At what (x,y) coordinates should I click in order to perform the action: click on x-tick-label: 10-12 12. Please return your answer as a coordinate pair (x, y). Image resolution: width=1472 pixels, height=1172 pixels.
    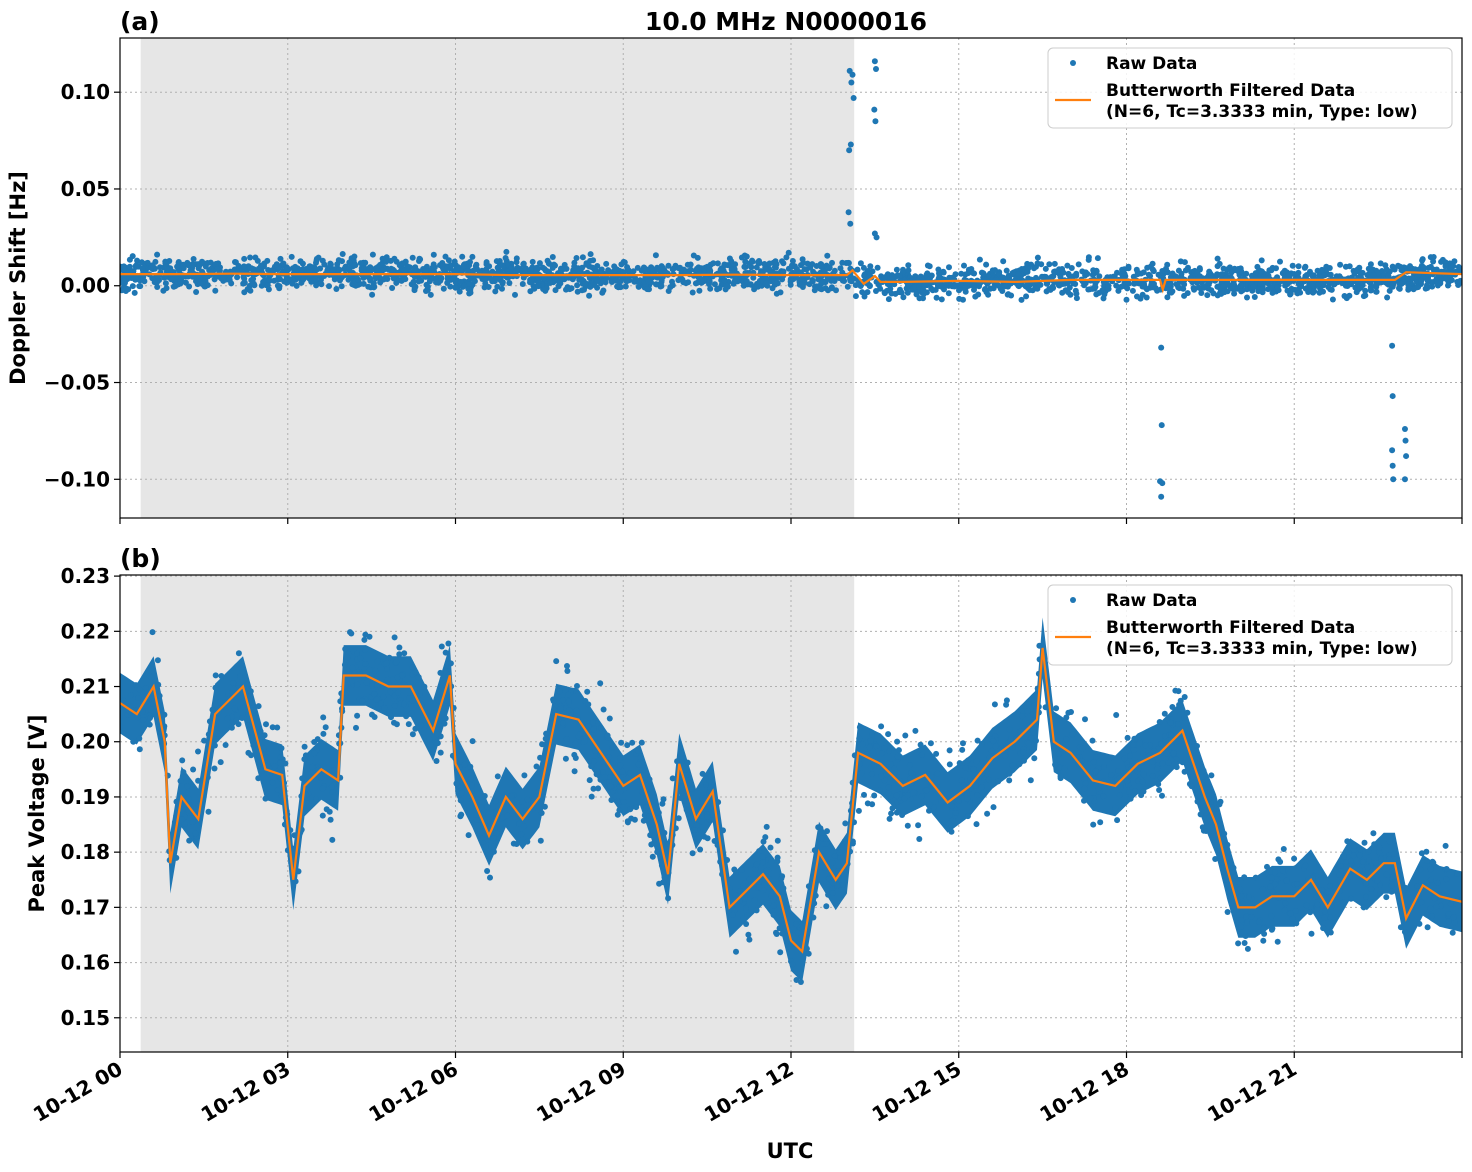
    Looking at the image, I should click on (749, 1092).